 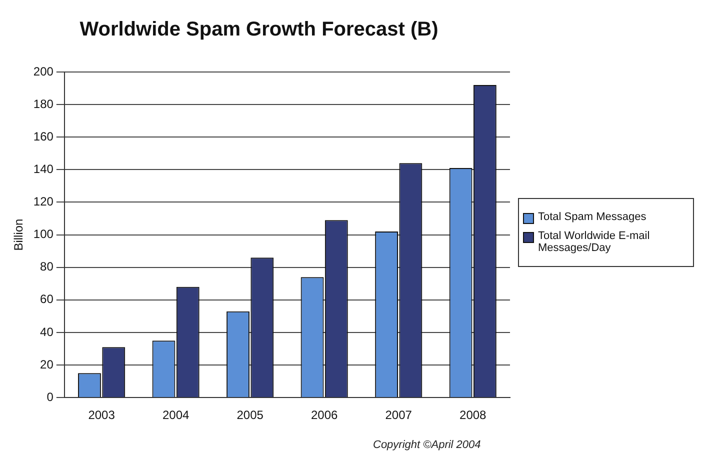 What do you see at coordinates (259, 29) in the screenshot?
I see `chart-title: Worldwide Spam Growth Forecast (B)` at bounding box center [259, 29].